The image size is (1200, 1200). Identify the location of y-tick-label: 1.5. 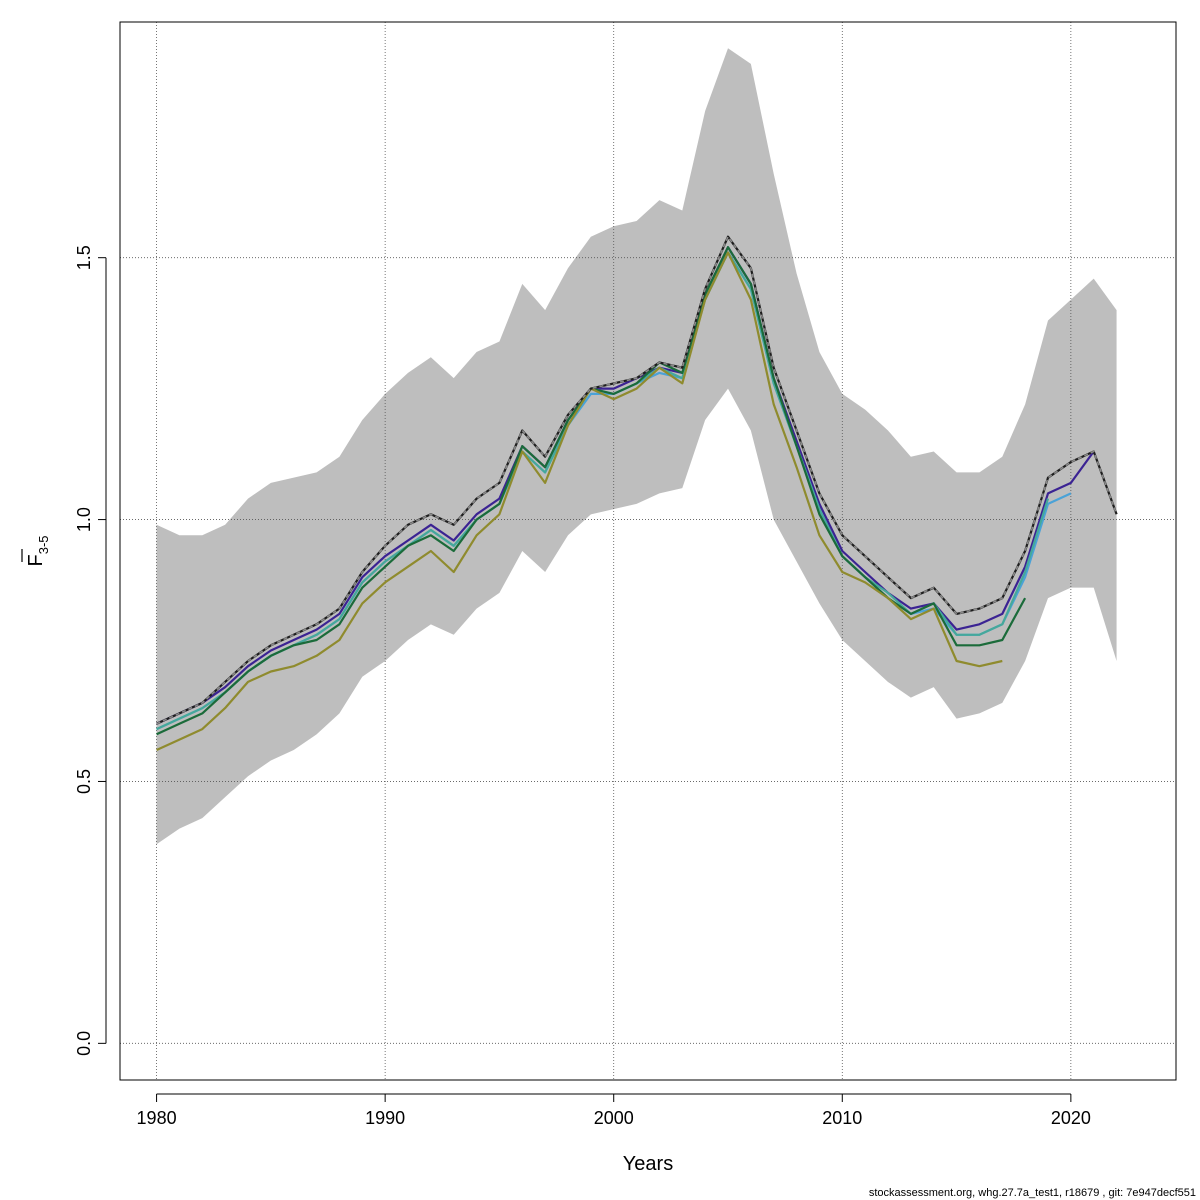
(84, 257).